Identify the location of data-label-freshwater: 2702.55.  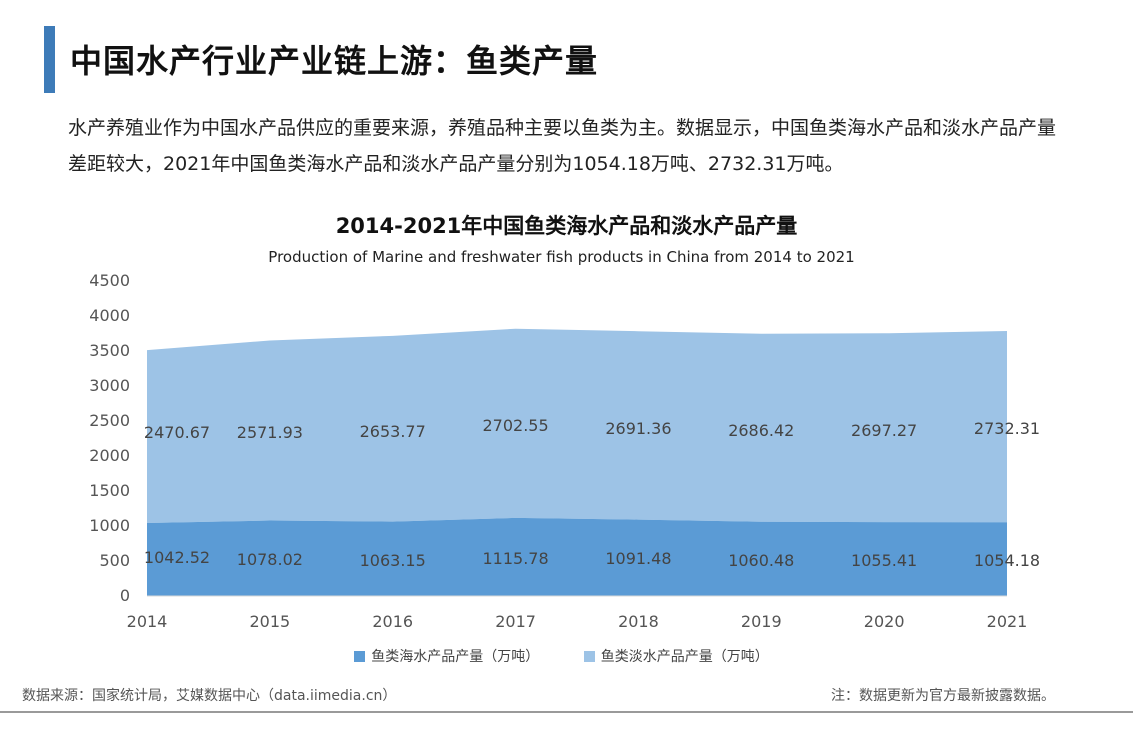
(515, 425).